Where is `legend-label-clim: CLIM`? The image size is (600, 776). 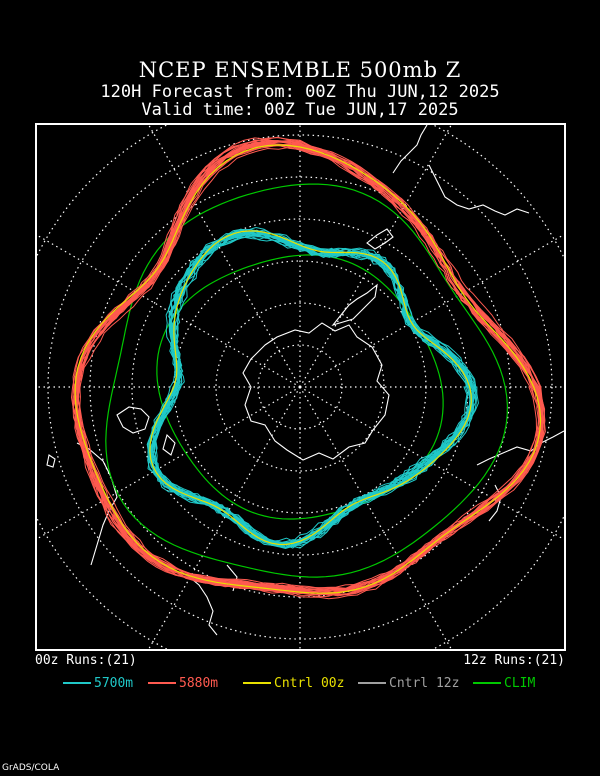
legend-label-clim: CLIM is located at coordinates (520, 683).